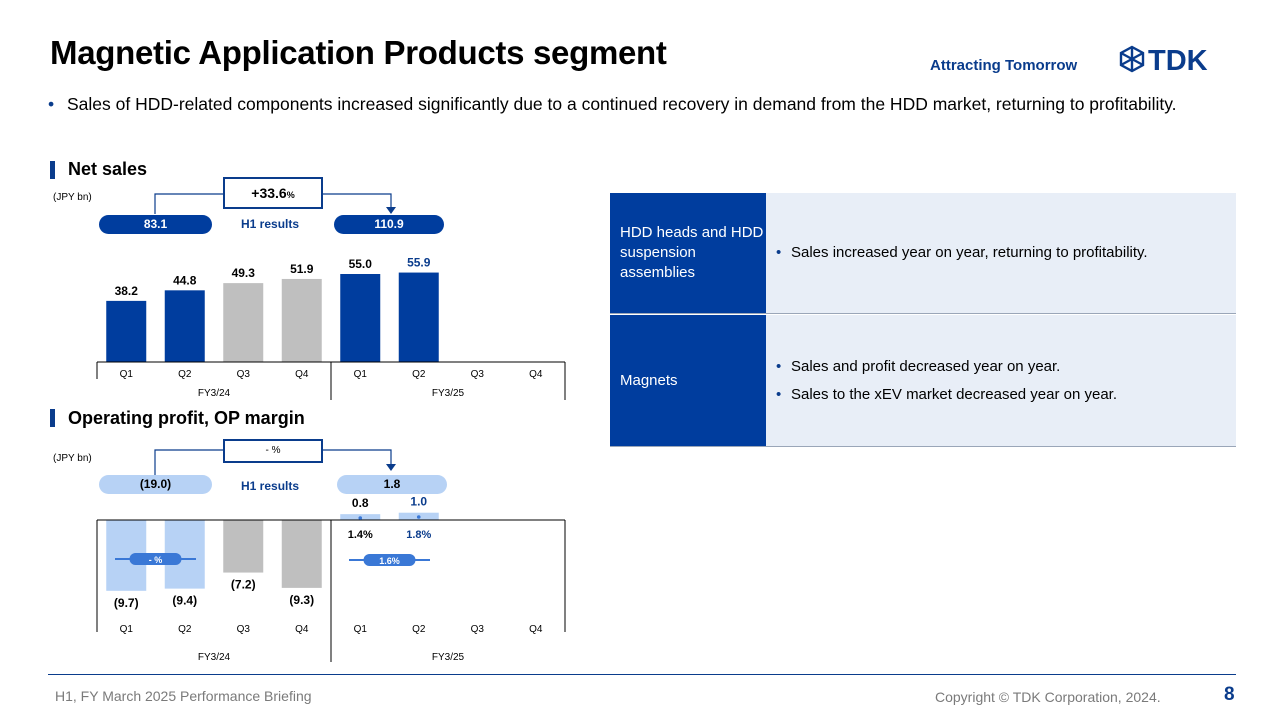 This screenshot has height=720, width=1281. I want to click on table-row-label: Magnets, so click(688, 380).